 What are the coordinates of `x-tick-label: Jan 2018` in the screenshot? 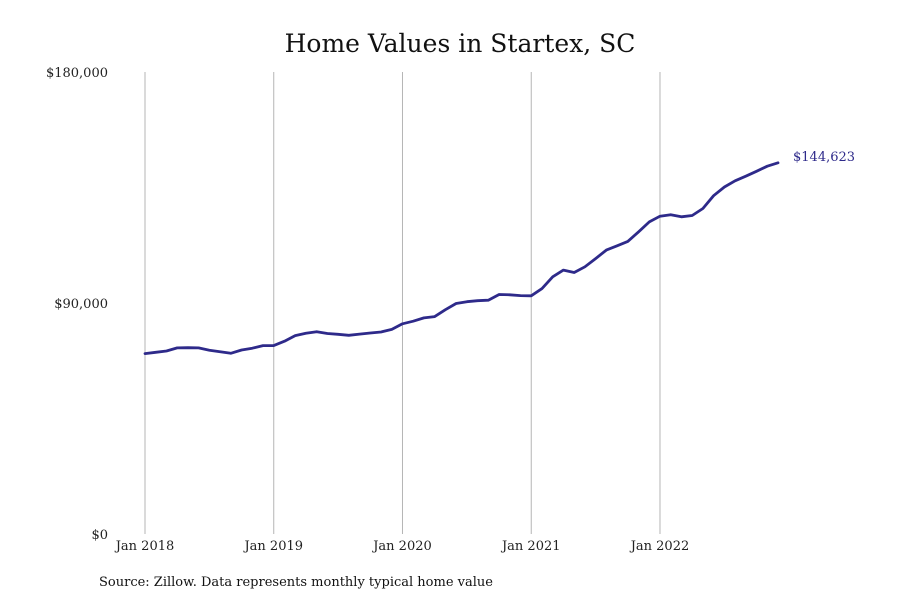 It's located at (144, 546).